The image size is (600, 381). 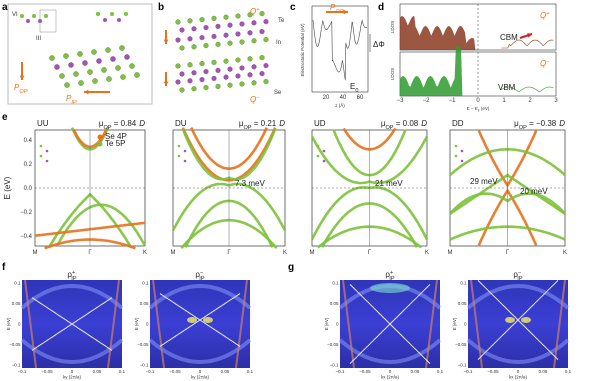 I want to click on delta-phi-label: ΔΦ, so click(x=379, y=44).